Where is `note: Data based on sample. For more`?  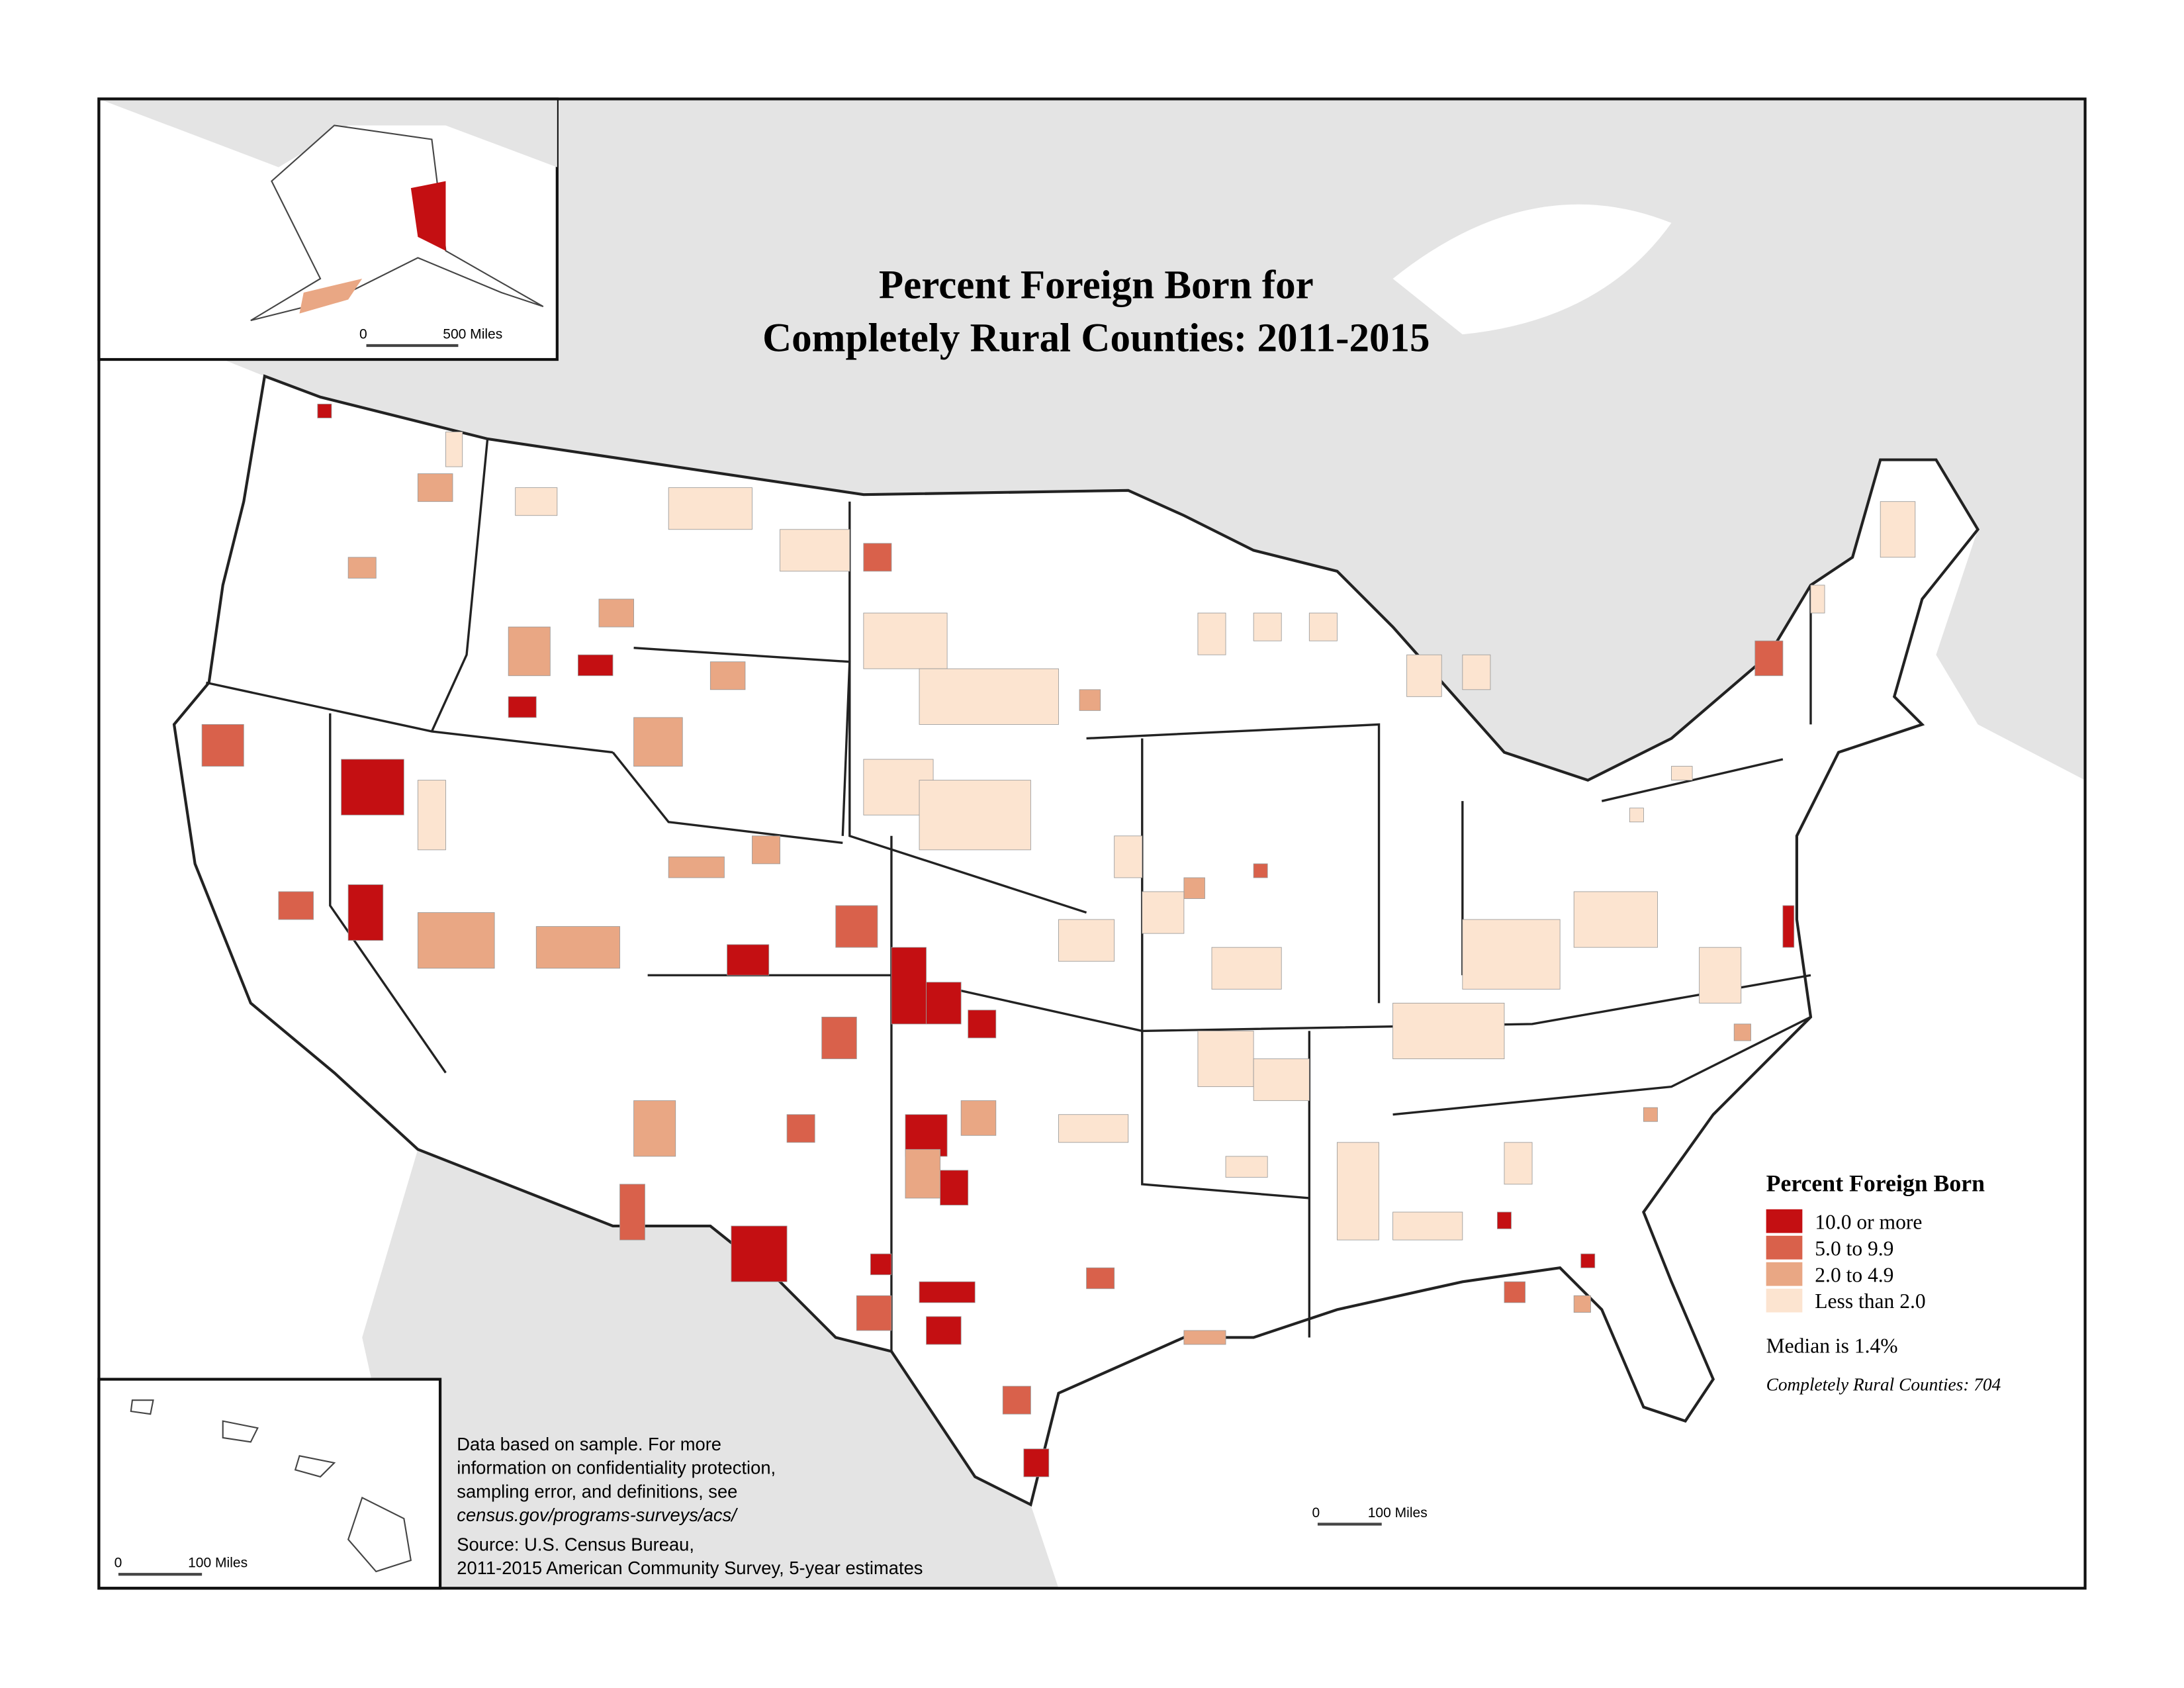 note: Data based on sample. For more is located at coordinates (589, 1444).